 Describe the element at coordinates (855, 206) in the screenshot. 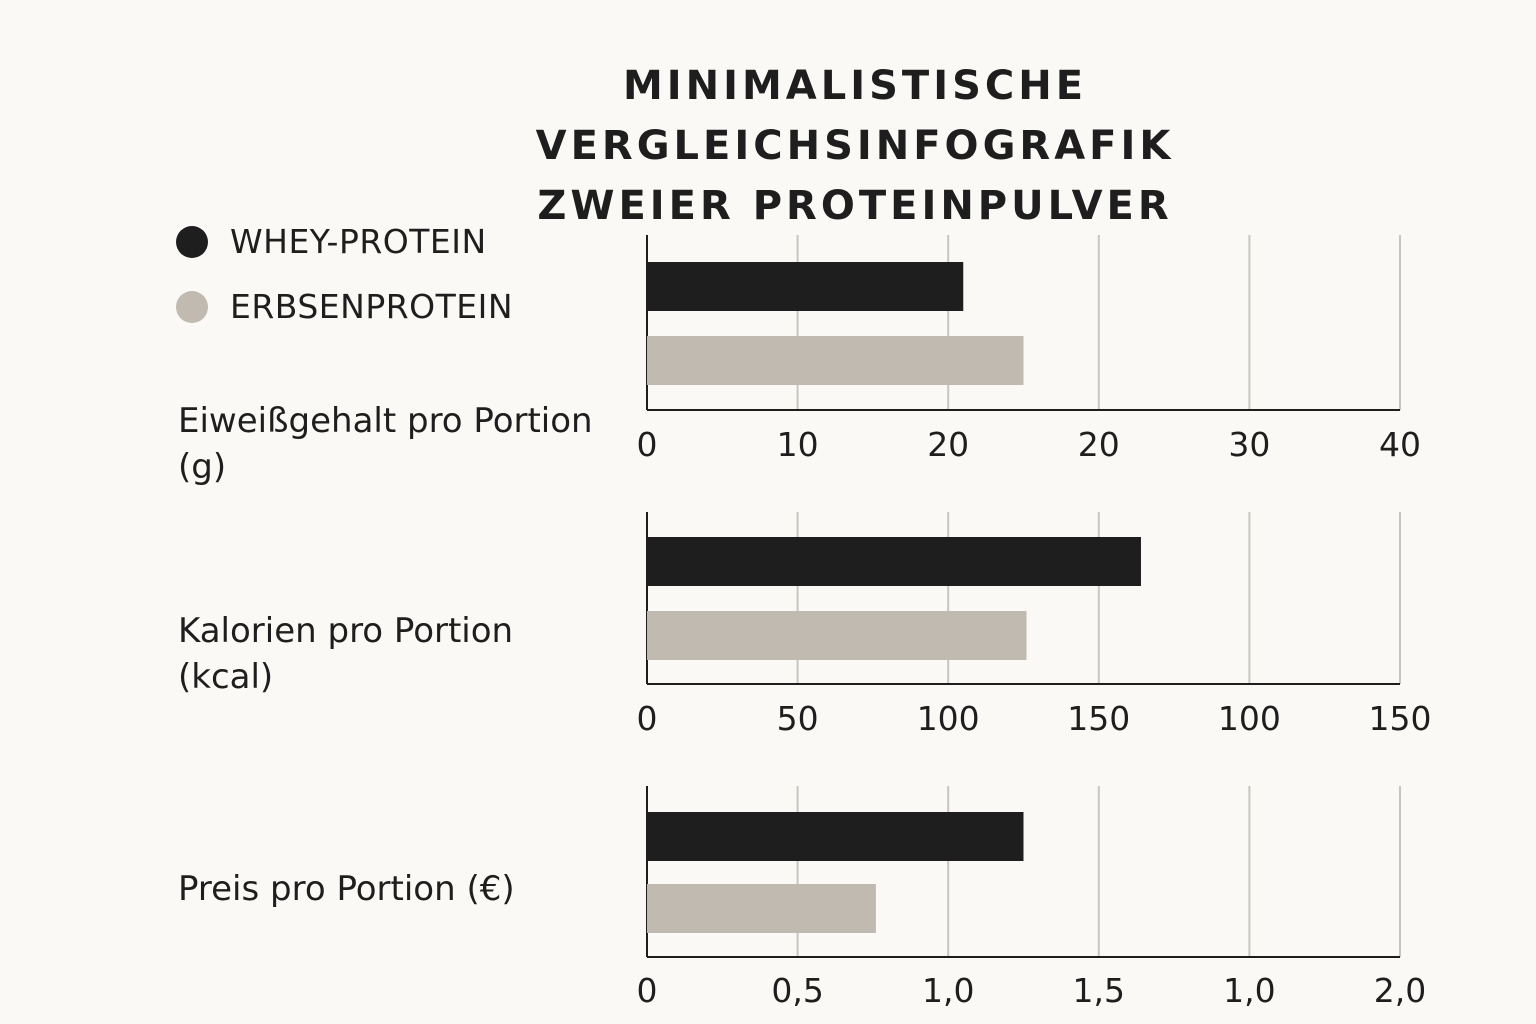

I see `title-line-2: ZWEIER PROTEINPULVER` at that location.